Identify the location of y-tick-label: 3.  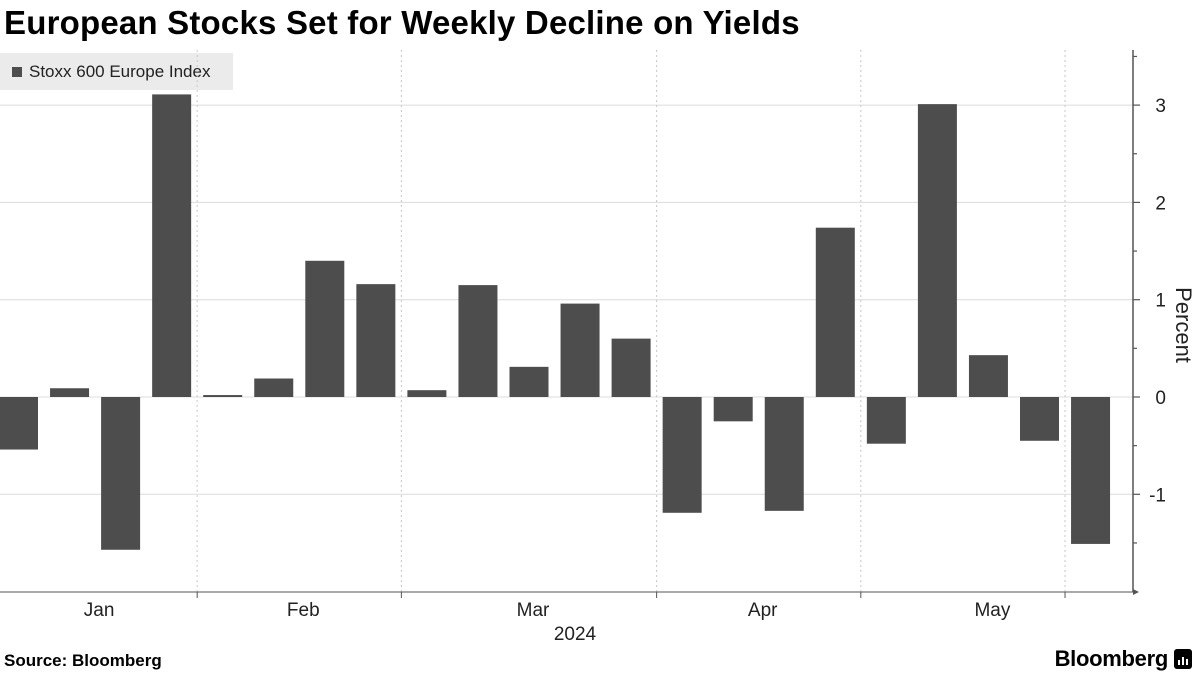
(1160, 106).